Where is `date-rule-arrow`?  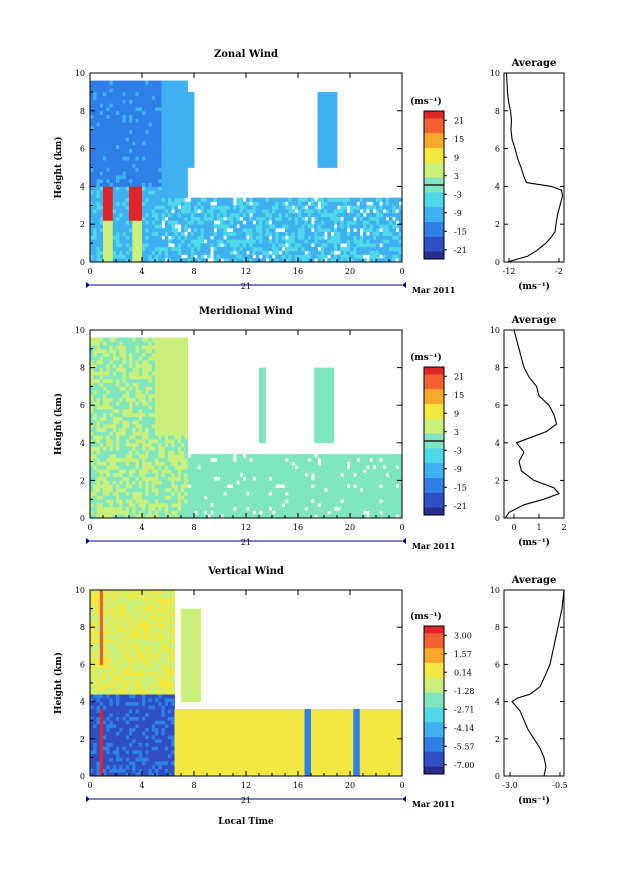
date-rule-arrow is located at coordinates (404, 285).